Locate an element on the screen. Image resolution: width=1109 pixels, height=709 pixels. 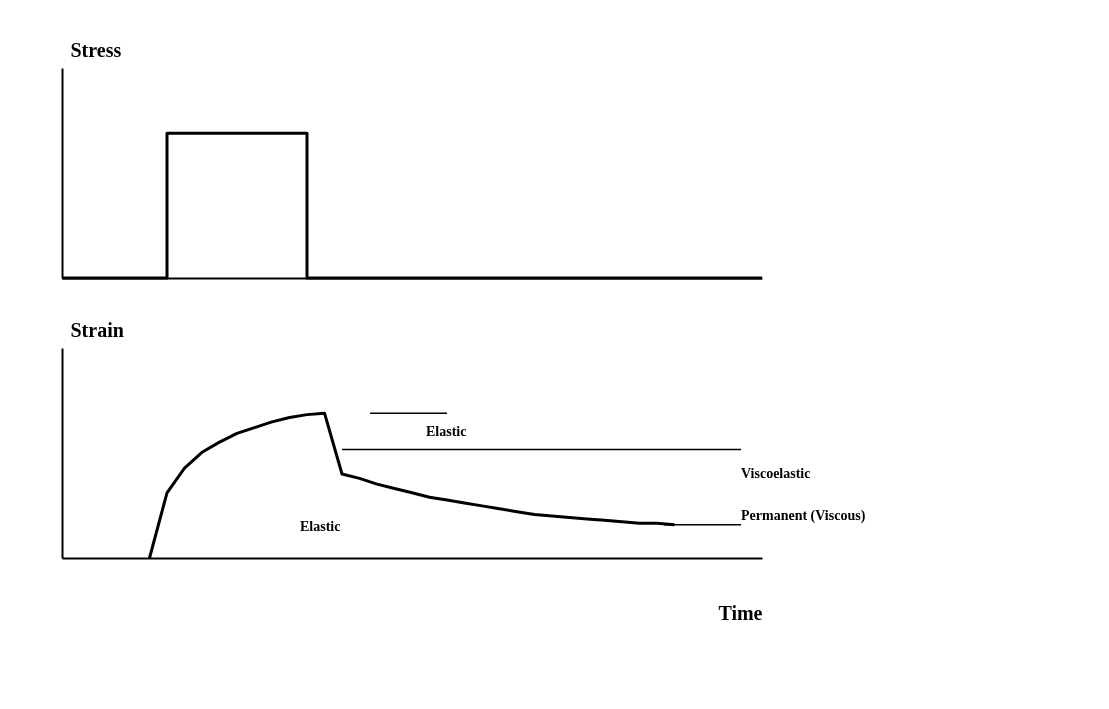
y-axis-title: Strain is located at coordinates (97, 329).